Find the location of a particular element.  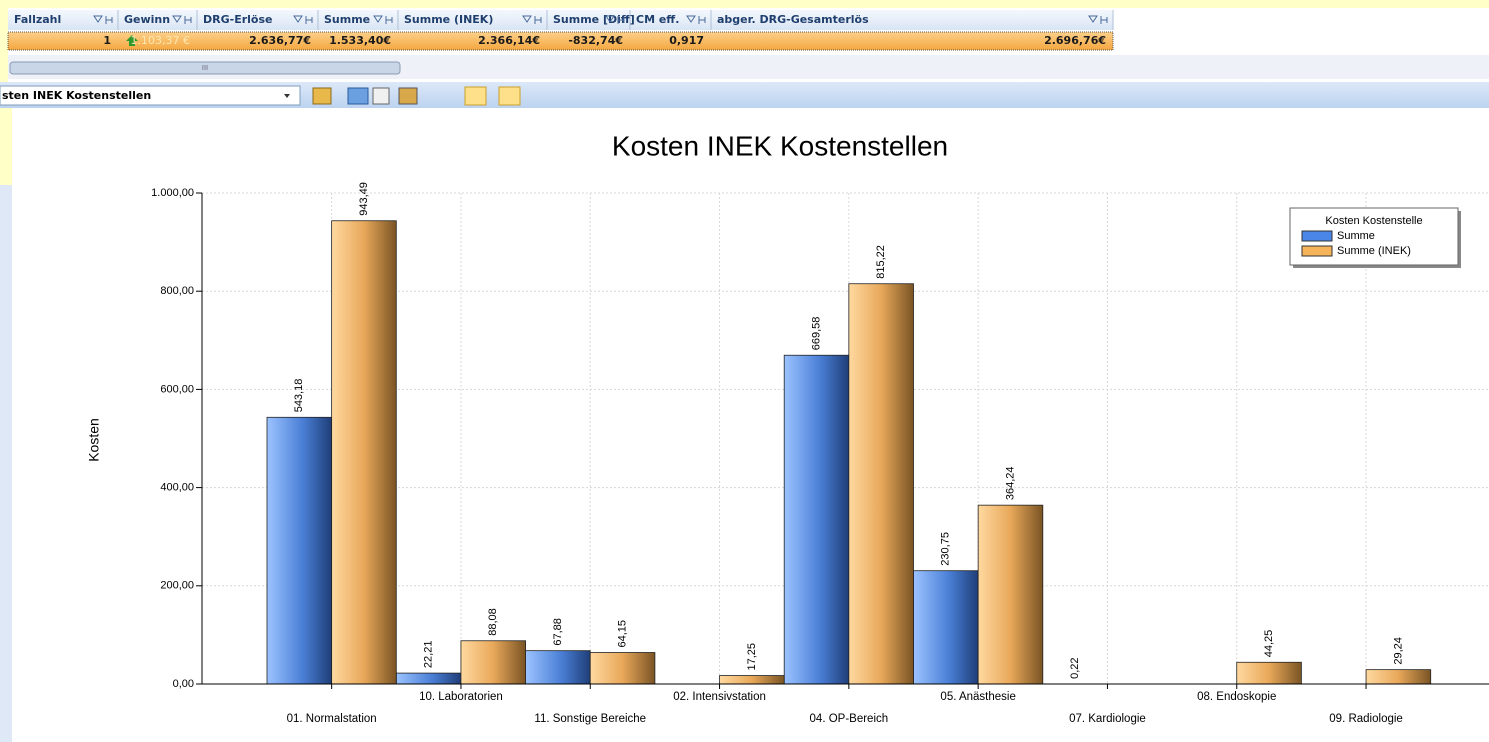

trend-arrow is located at coordinates (132, 40).